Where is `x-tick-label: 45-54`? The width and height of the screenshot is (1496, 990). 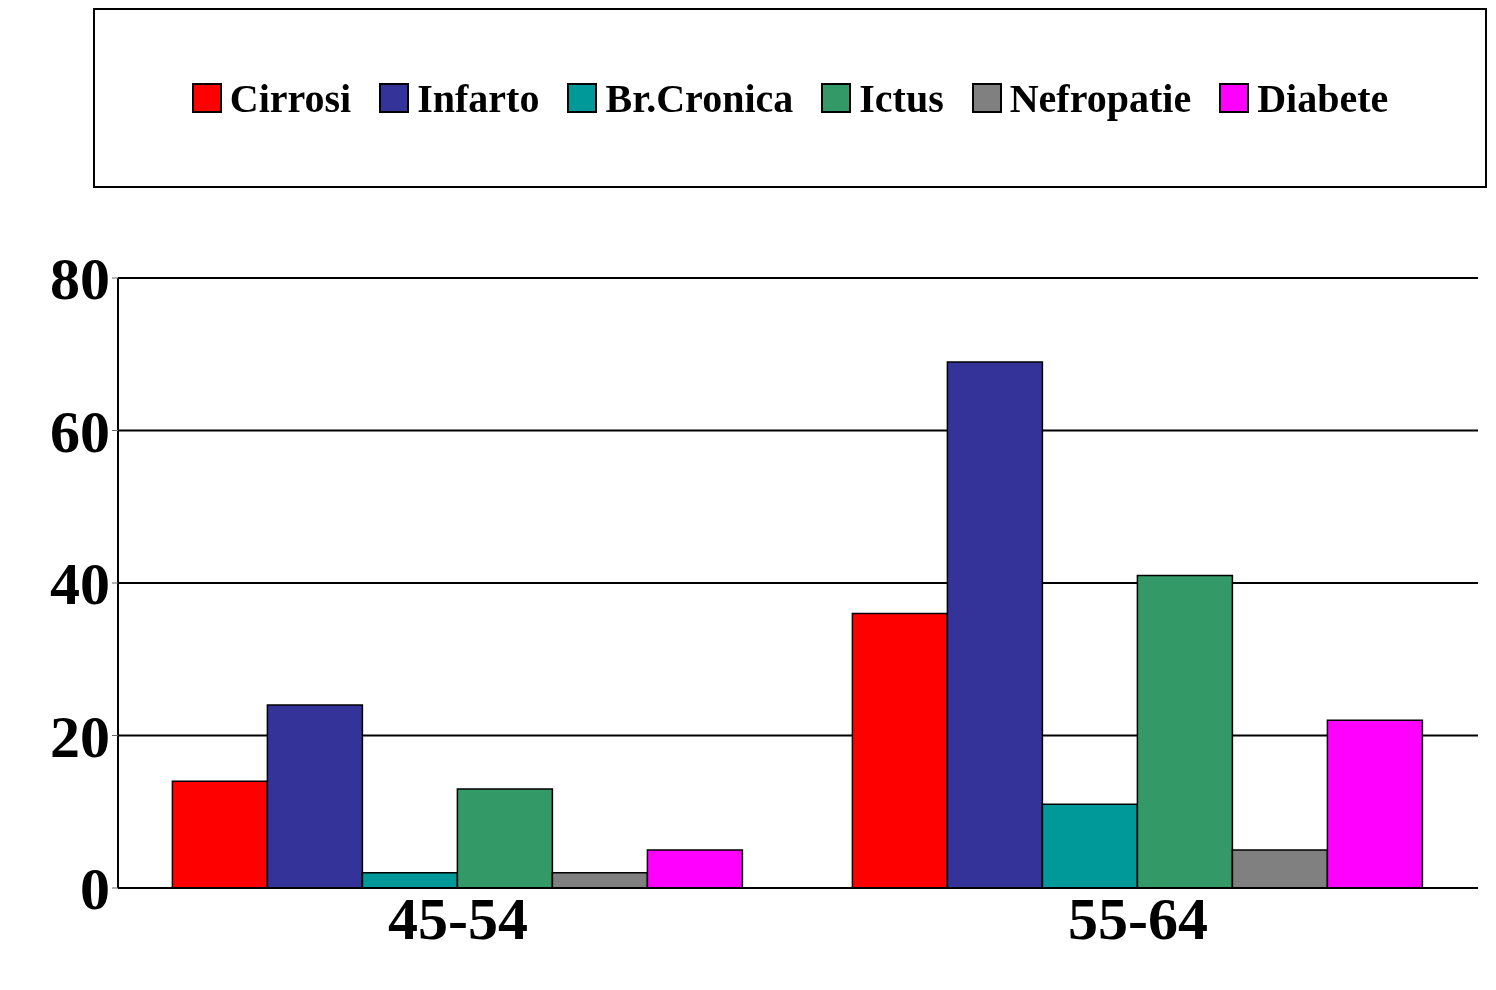 x-tick-label: 45-54 is located at coordinates (458, 918).